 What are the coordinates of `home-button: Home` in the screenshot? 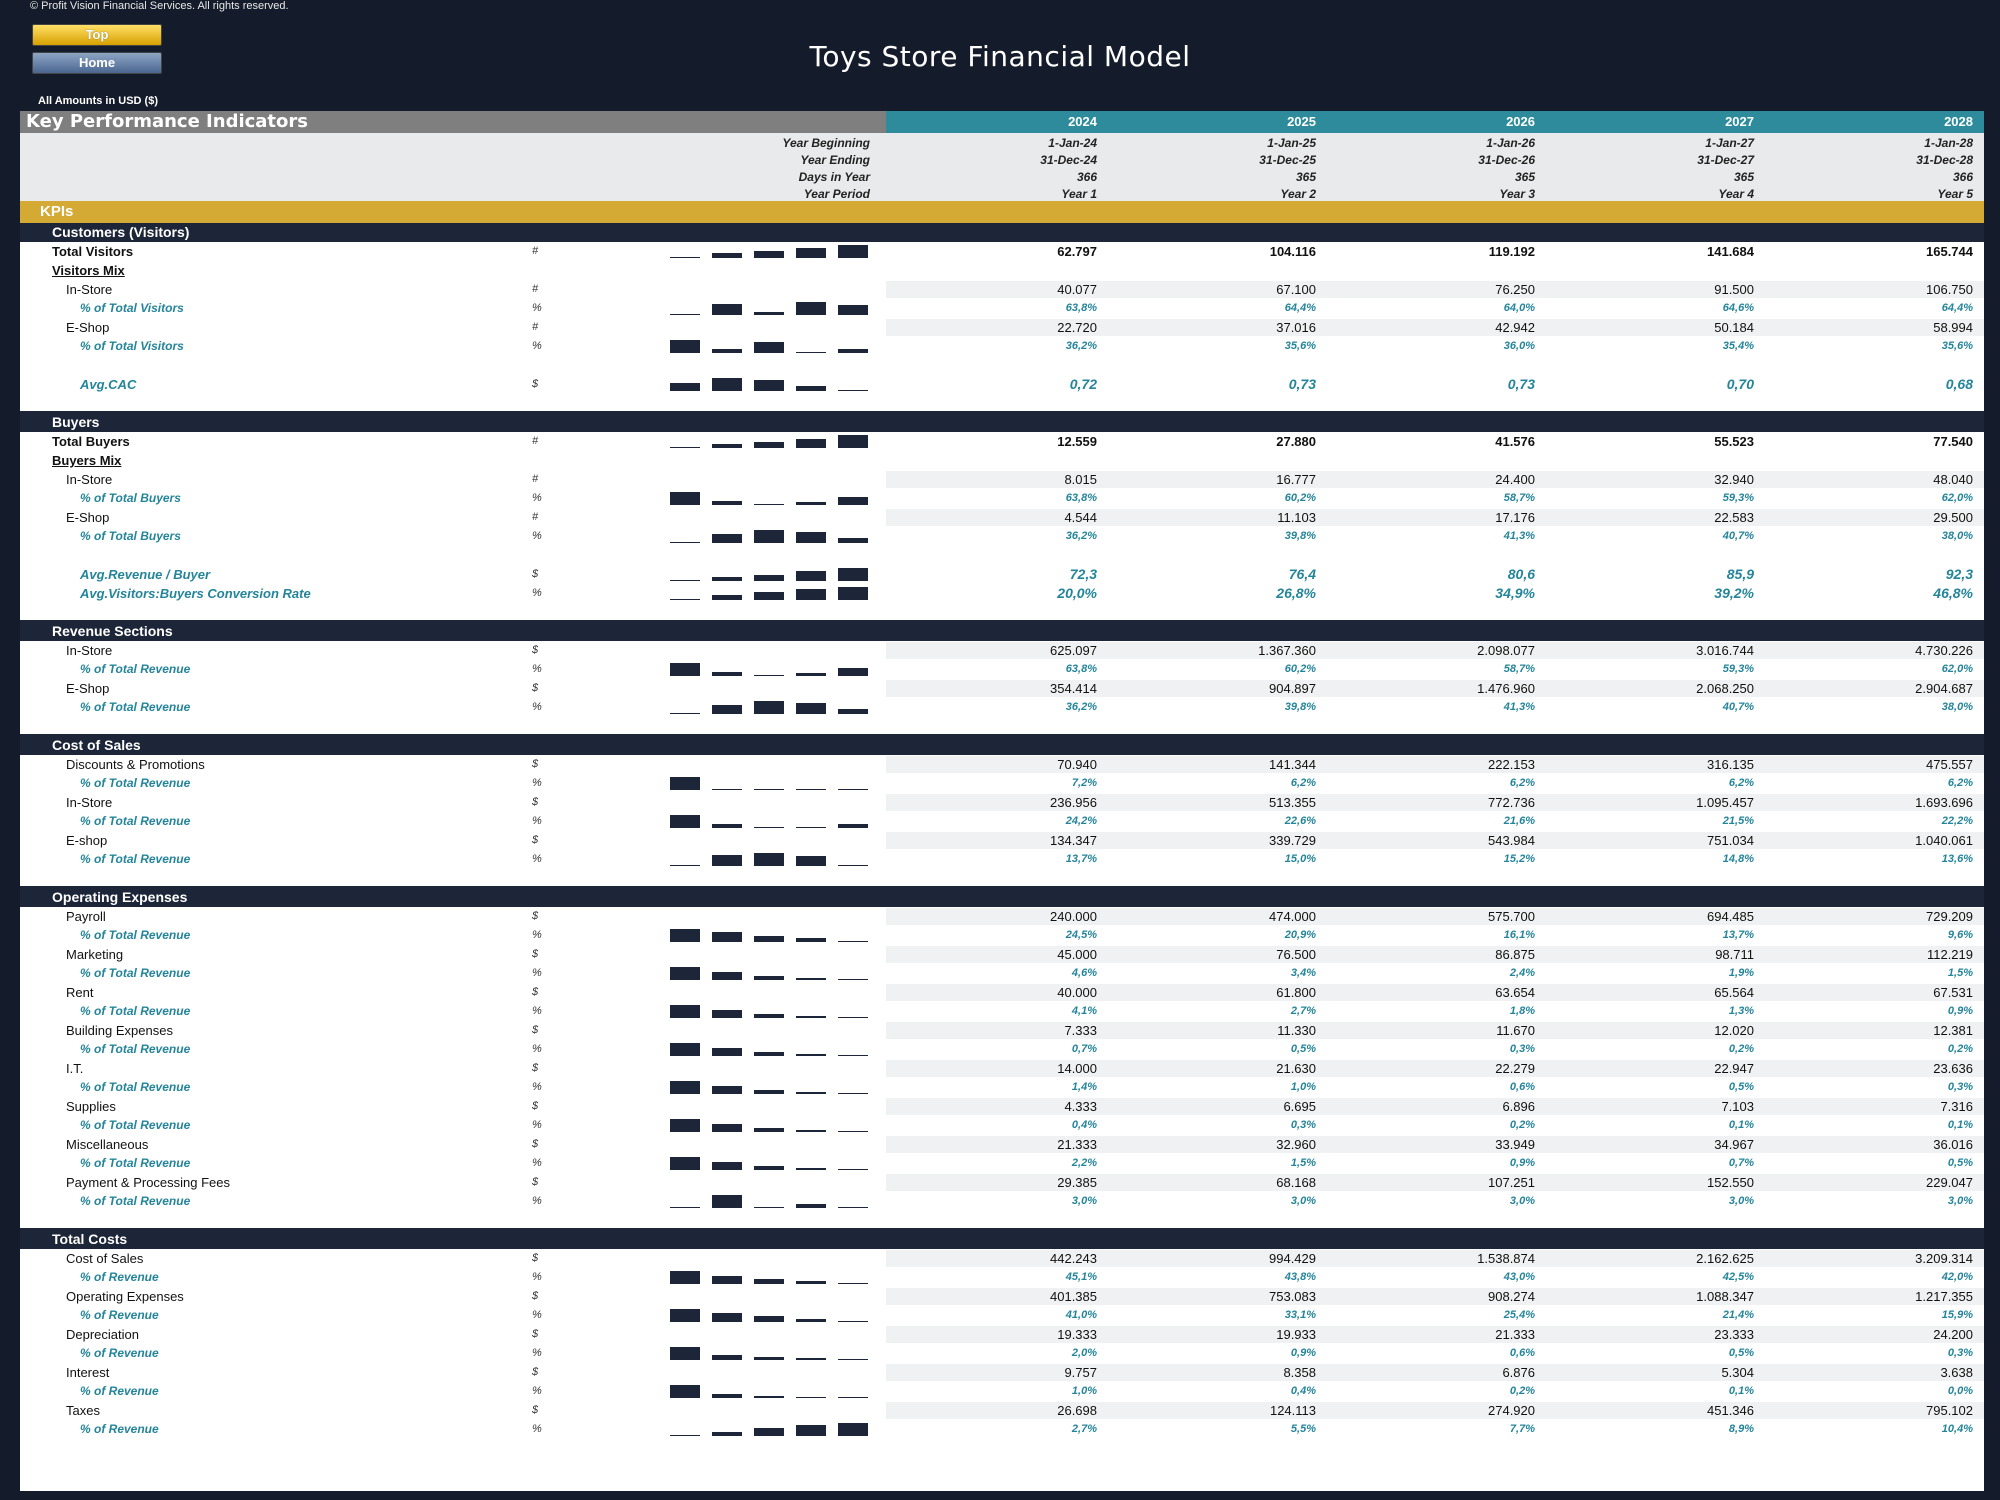 It's located at (97, 63).